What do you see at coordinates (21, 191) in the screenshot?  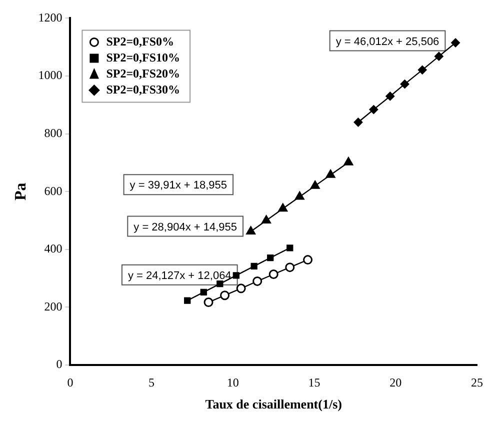 I see `y-axis-title: Pa` at bounding box center [21, 191].